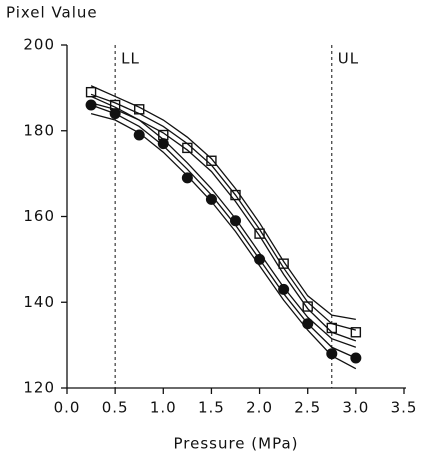  Describe the element at coordinates (39, 216) in the screenshot. I see `y-tick-label: 160` at that location.